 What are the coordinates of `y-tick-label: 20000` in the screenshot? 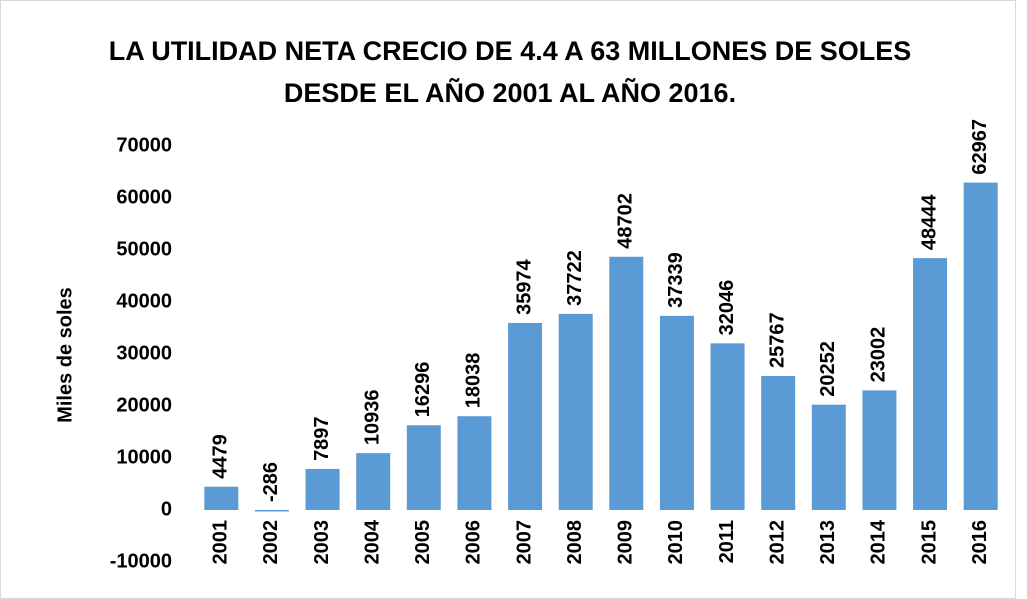 It's located at (144, 405).